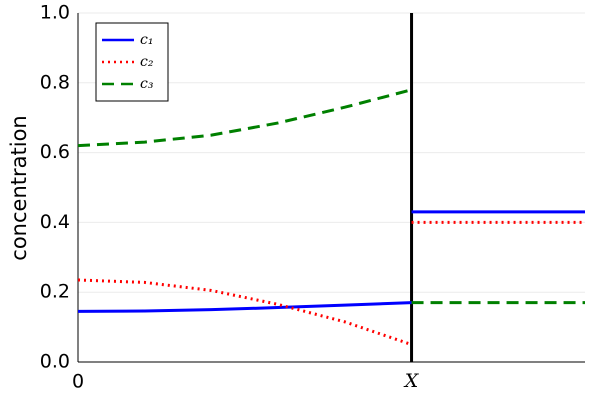  Describe the element at coordinates (55, 362) in the screenshot. I see `y-tick-label: 0.0` at that location.